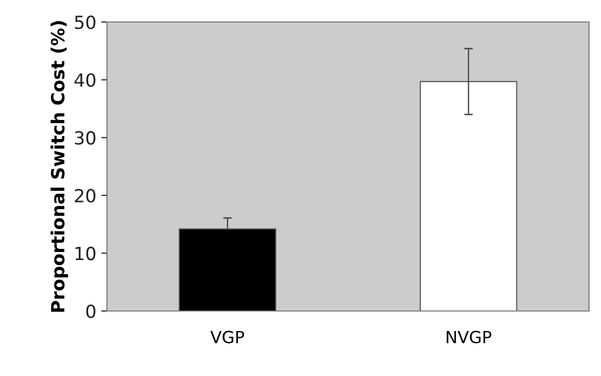  Describe the element at coordinates (59, 166) in the screenshot. I see `y-axis-title: Proportional Switch Cost (%)` at that location.